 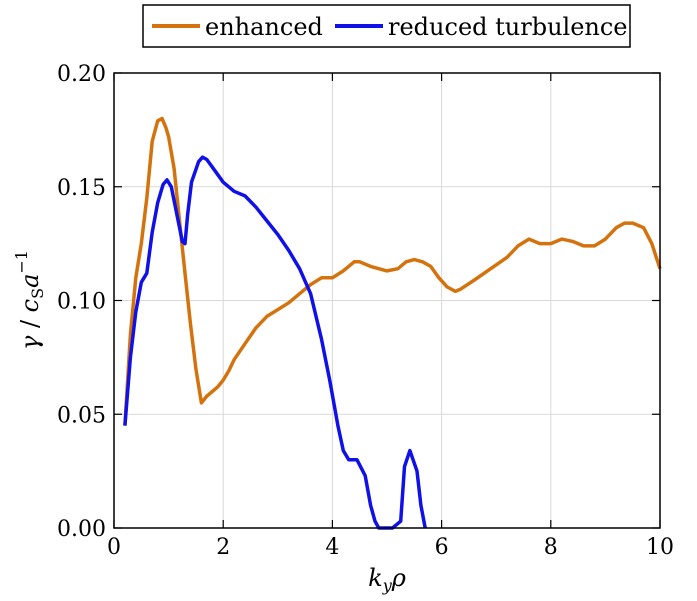 What do you see at coordinates (21, 262) in the screenshot?
I see `y-axis-label-exp: −1` at bounding box center [21, 262].